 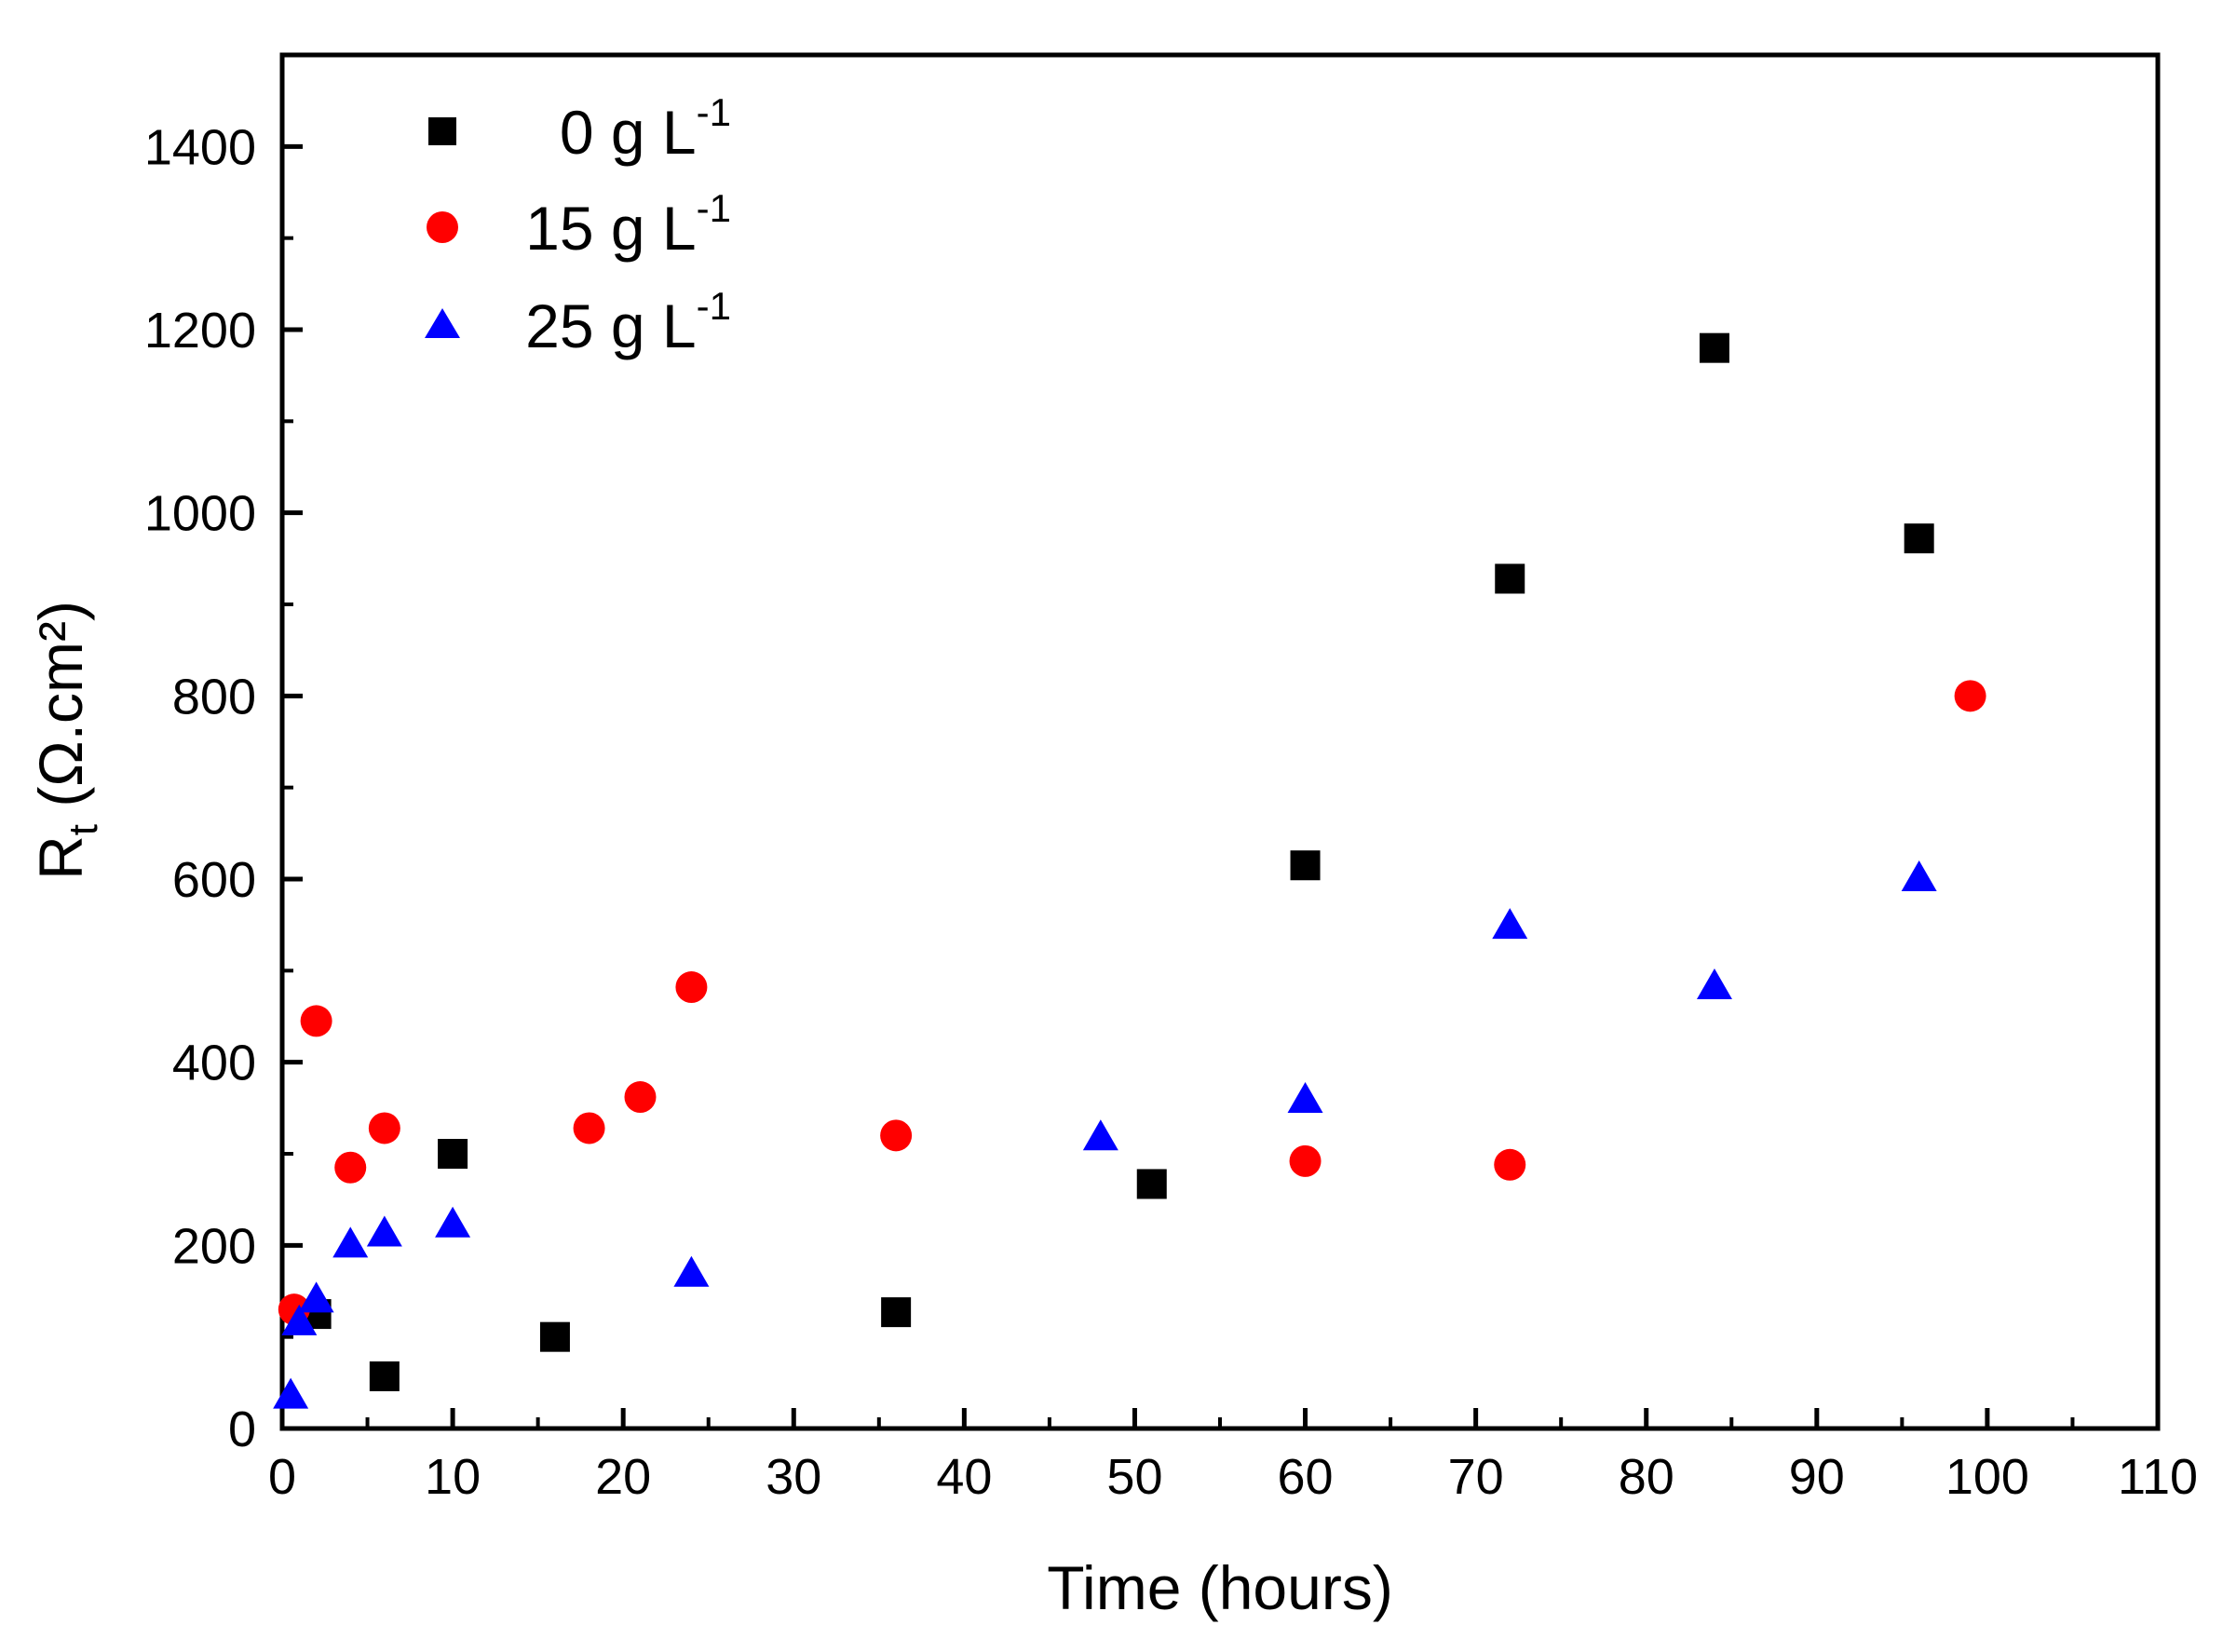 I want to click on legend-label-0-text: 0 g L, so click(x=628, y=132).